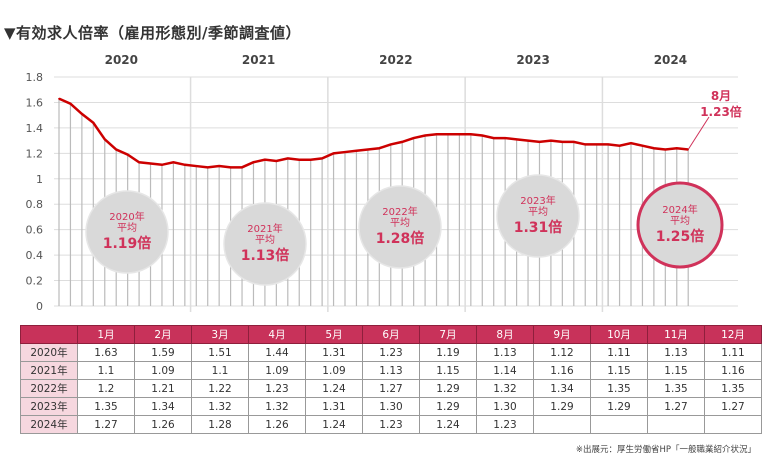 The image size is (772, 459). What do you see at coordinates (49, 370) in the screenshot?
I see `year-cell: 2021年` at bounding box center [49, 370].